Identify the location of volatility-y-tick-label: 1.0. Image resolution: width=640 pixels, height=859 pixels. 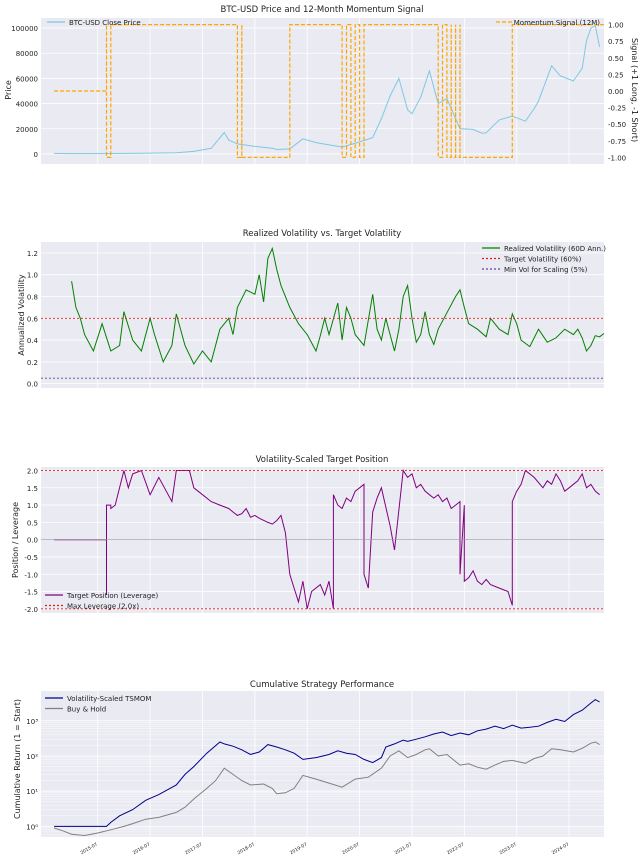
(32, 276).